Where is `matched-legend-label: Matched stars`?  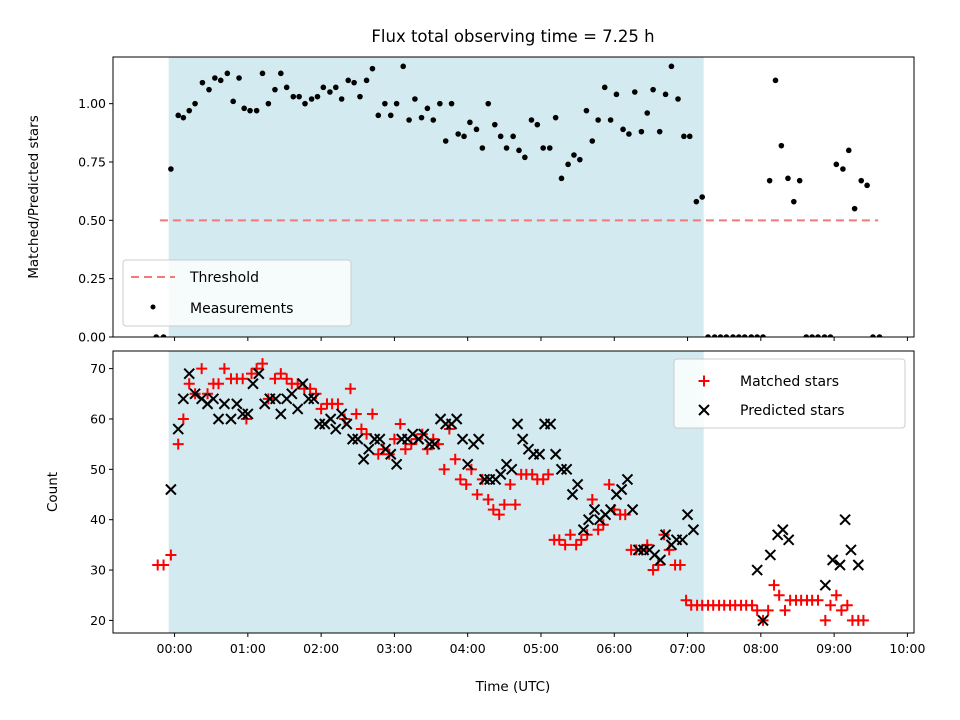
matched-legend-label: Matched stars is located at coordinates (789, 382).